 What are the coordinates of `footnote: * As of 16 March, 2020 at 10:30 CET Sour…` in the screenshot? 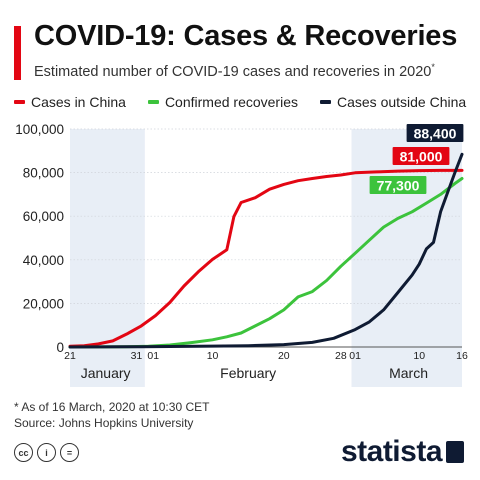 It's located at (111, 415).